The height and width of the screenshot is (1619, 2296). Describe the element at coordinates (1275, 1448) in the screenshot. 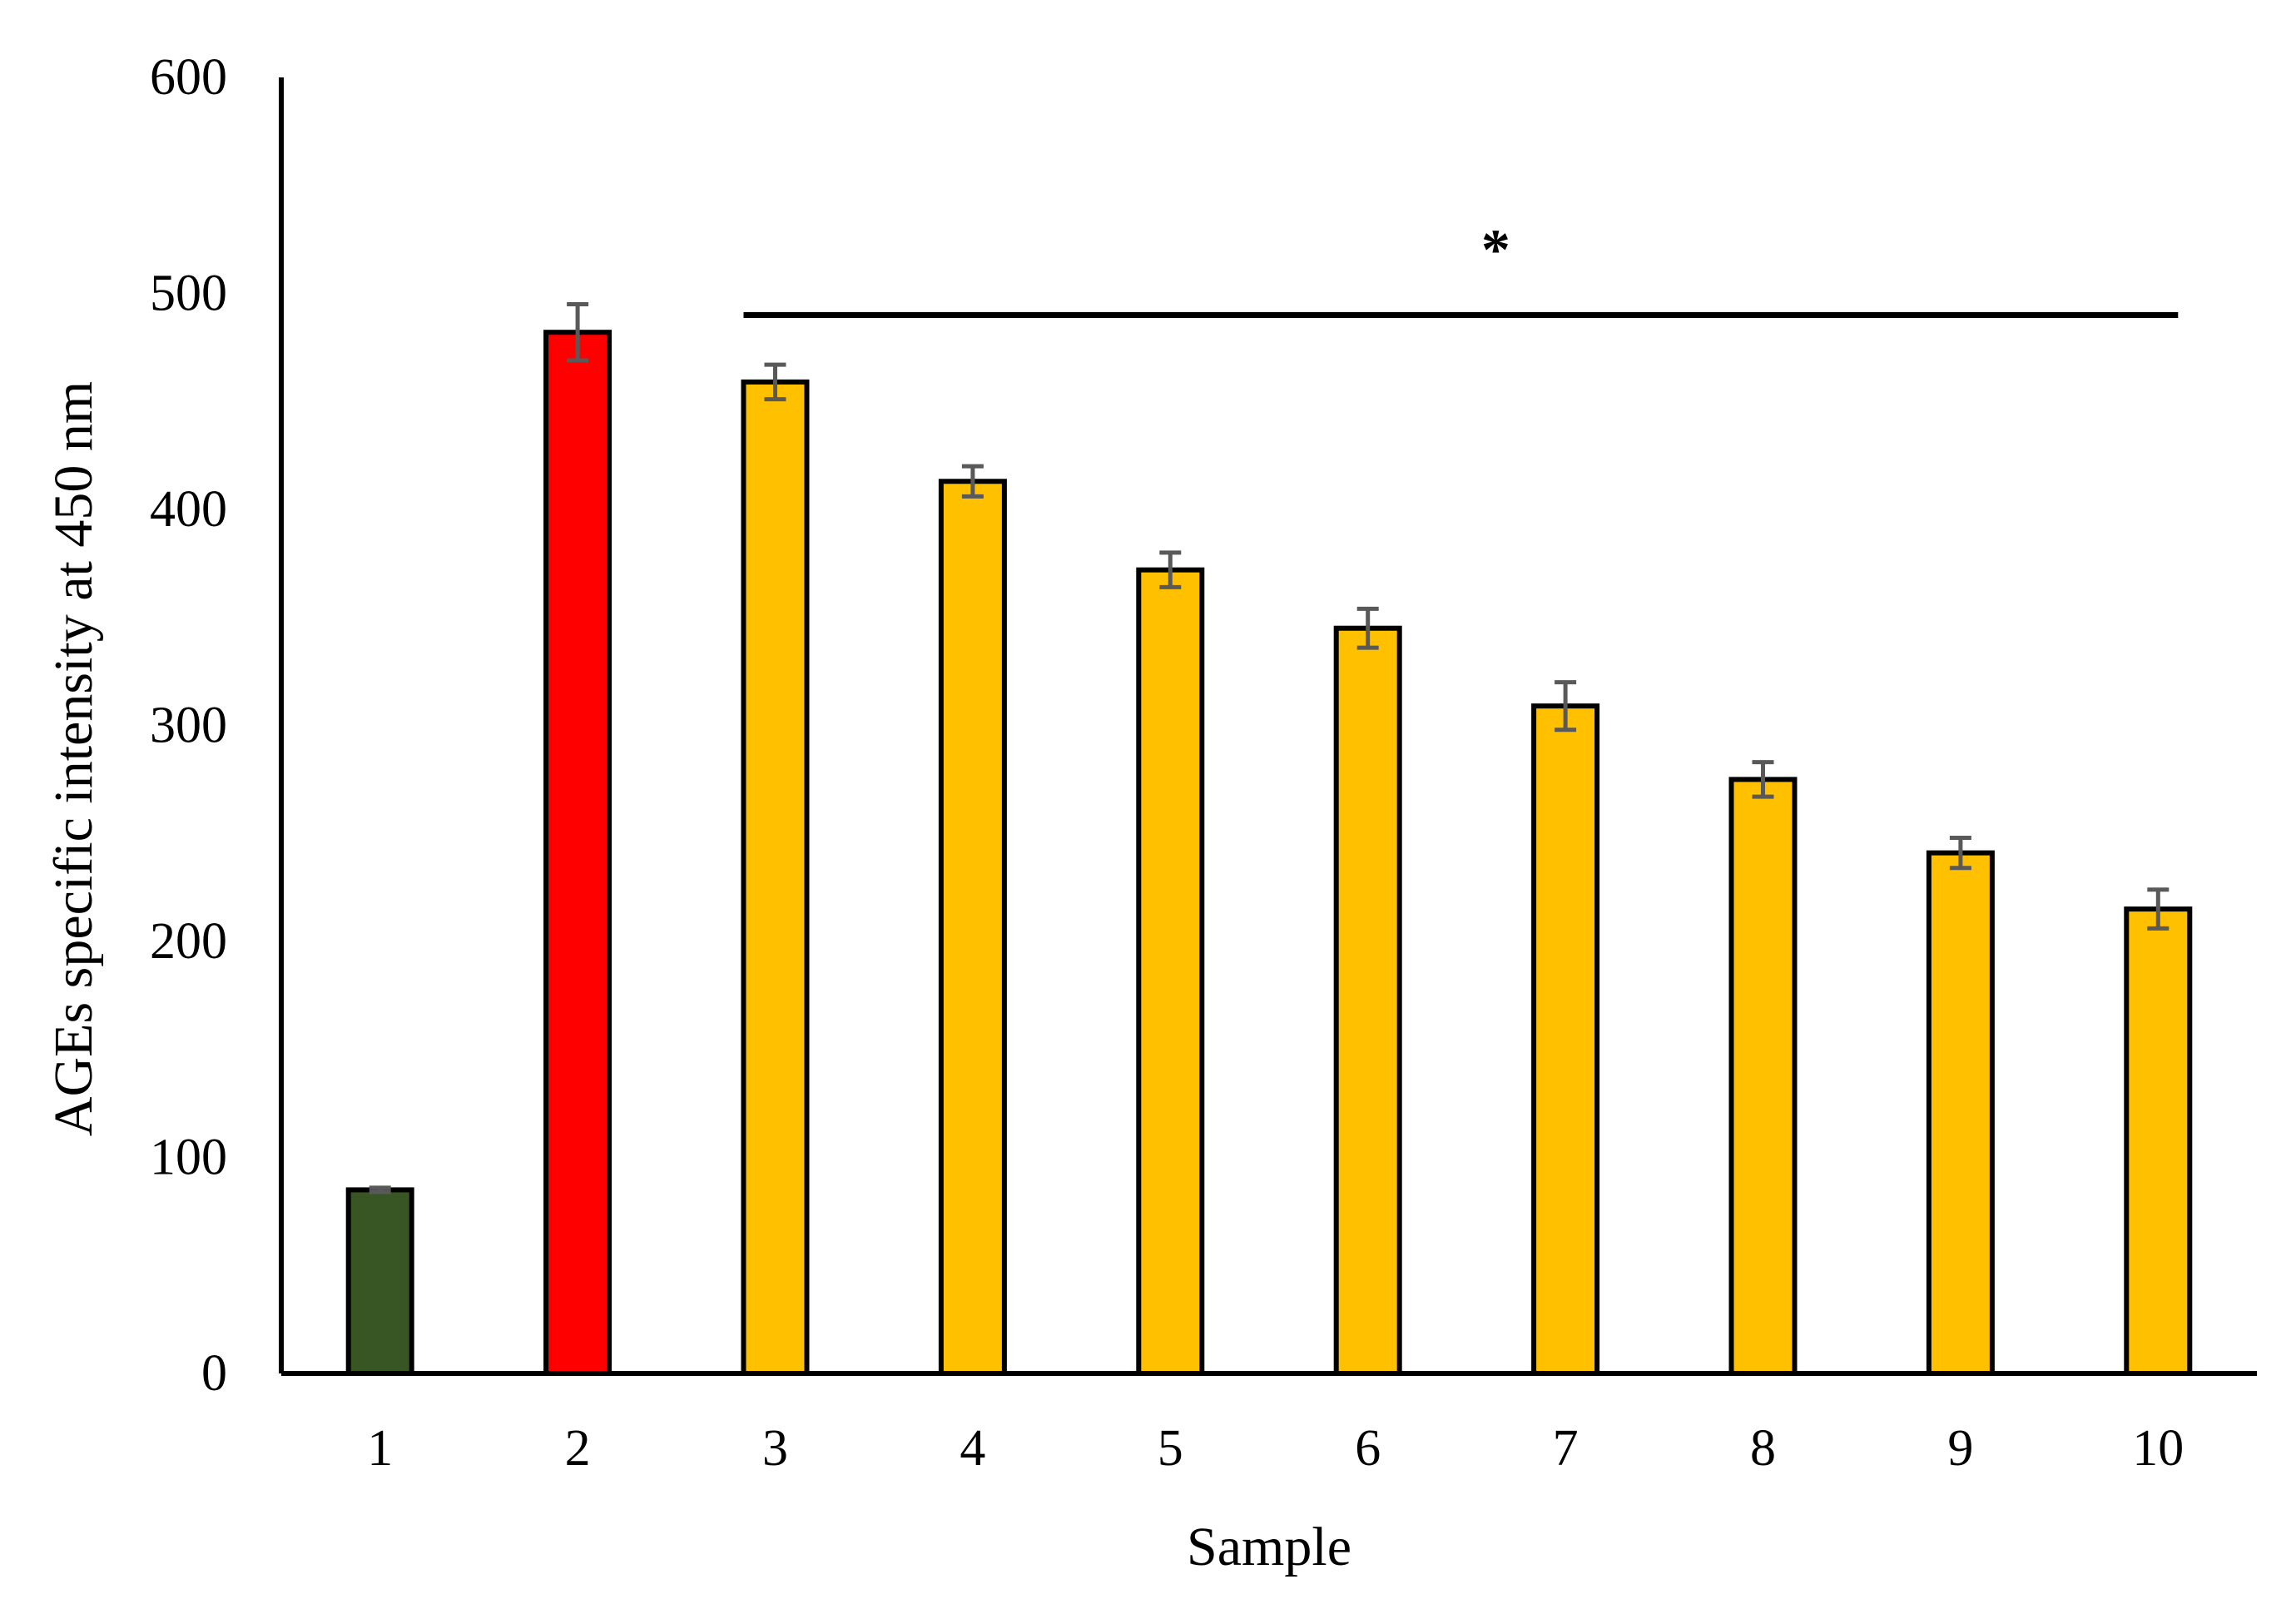

I see `x-tick-labels: 1 2 3 4 5 6 7 8 9 10` at that location.